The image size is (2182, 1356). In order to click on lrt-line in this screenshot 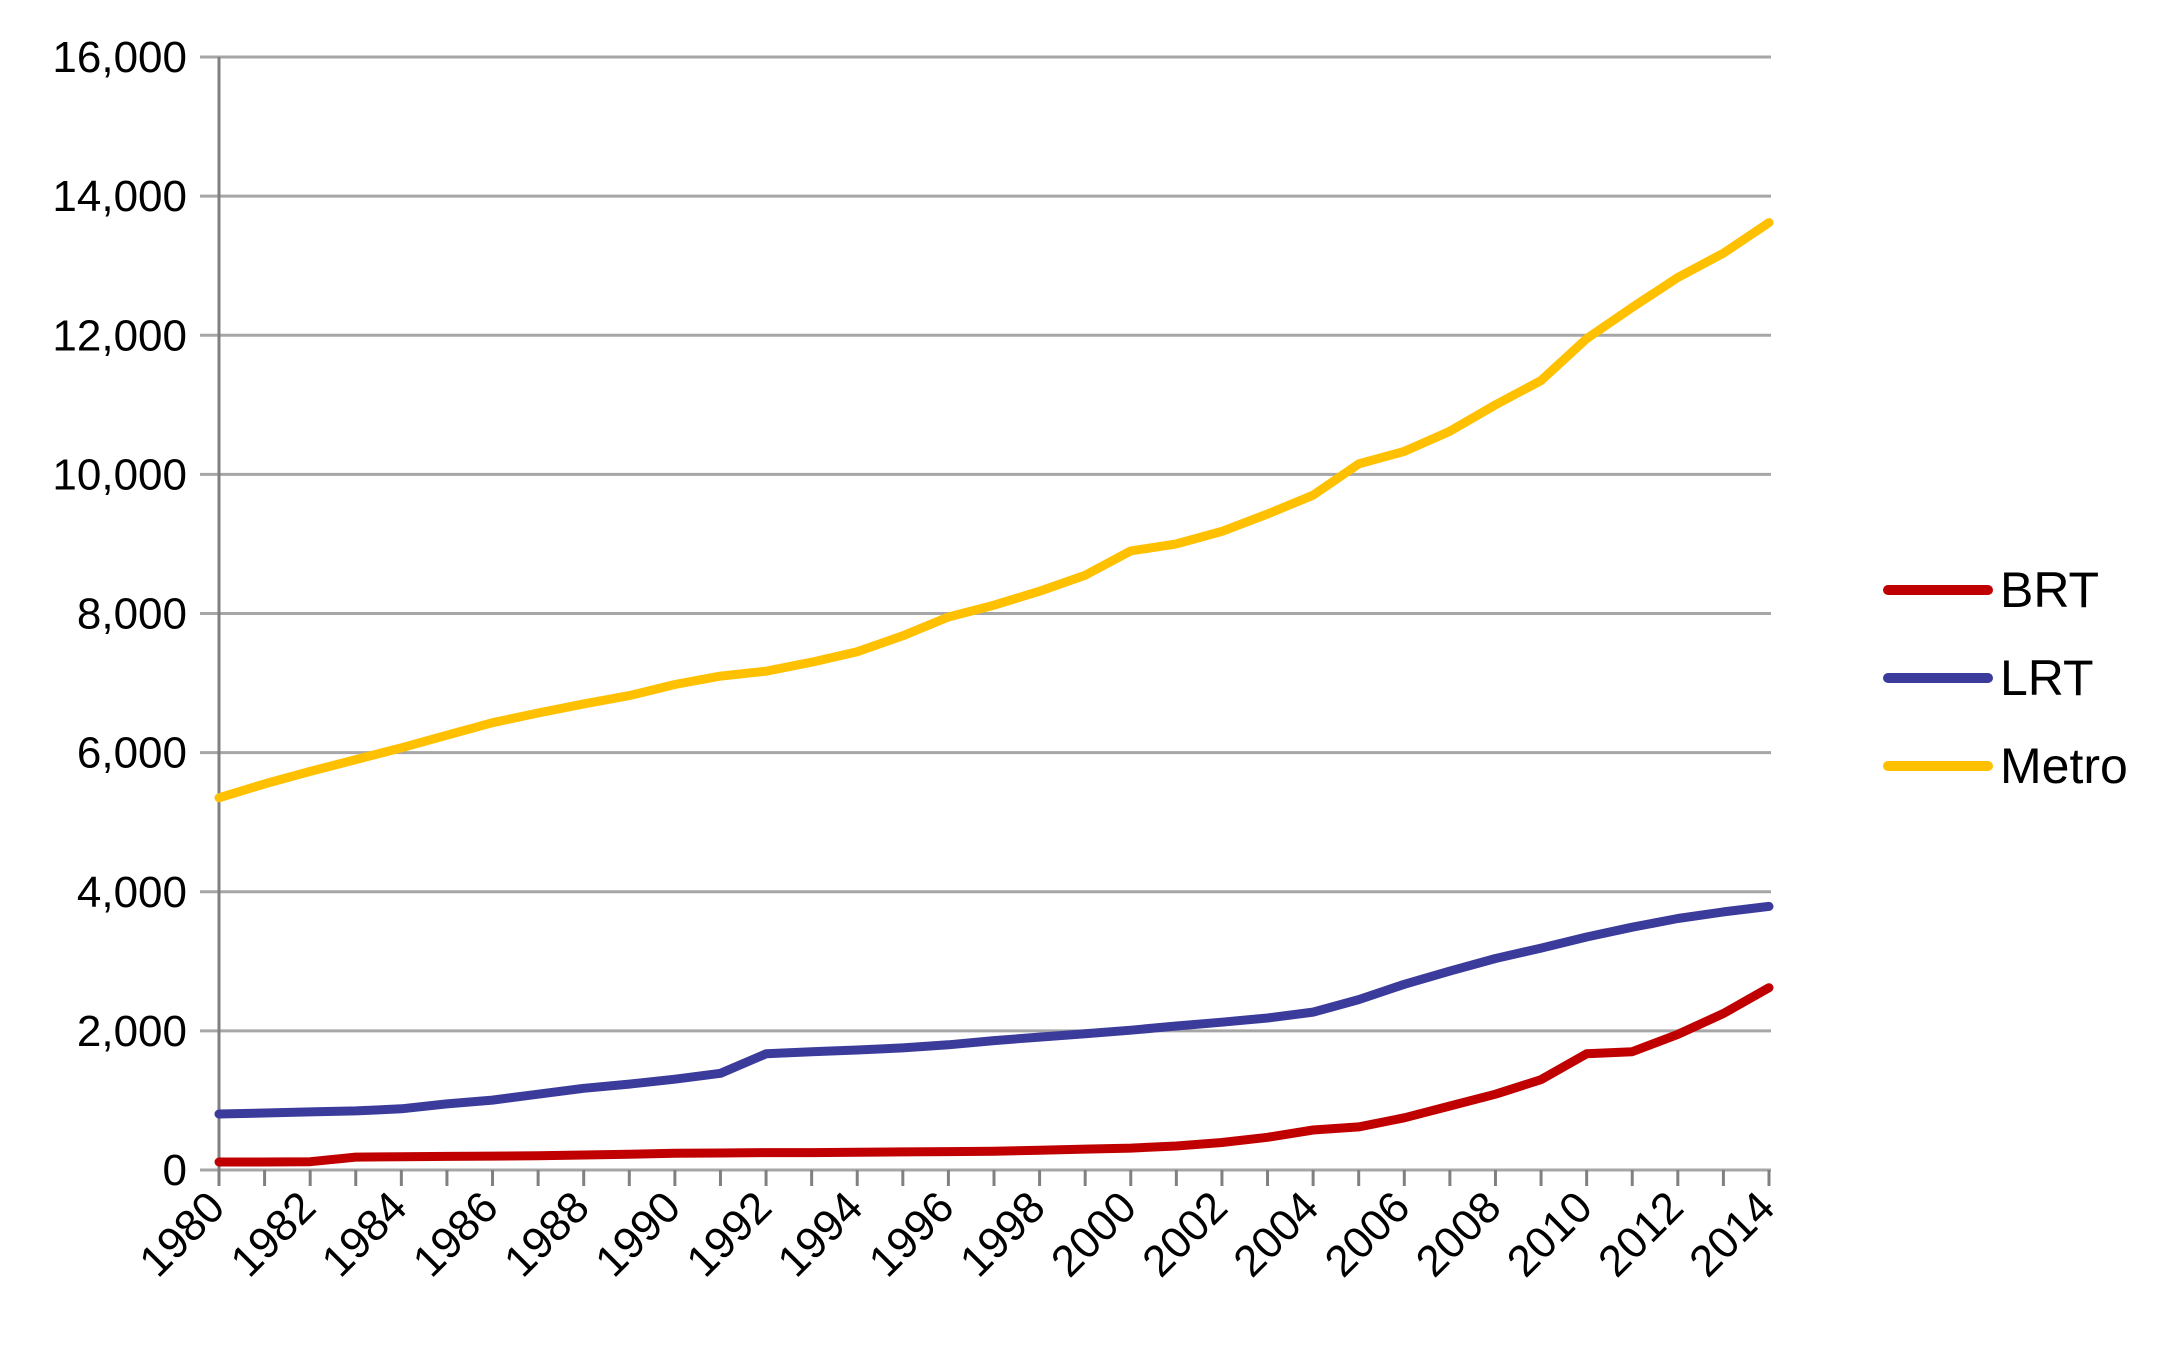, I will do `click(994, 1010)`.